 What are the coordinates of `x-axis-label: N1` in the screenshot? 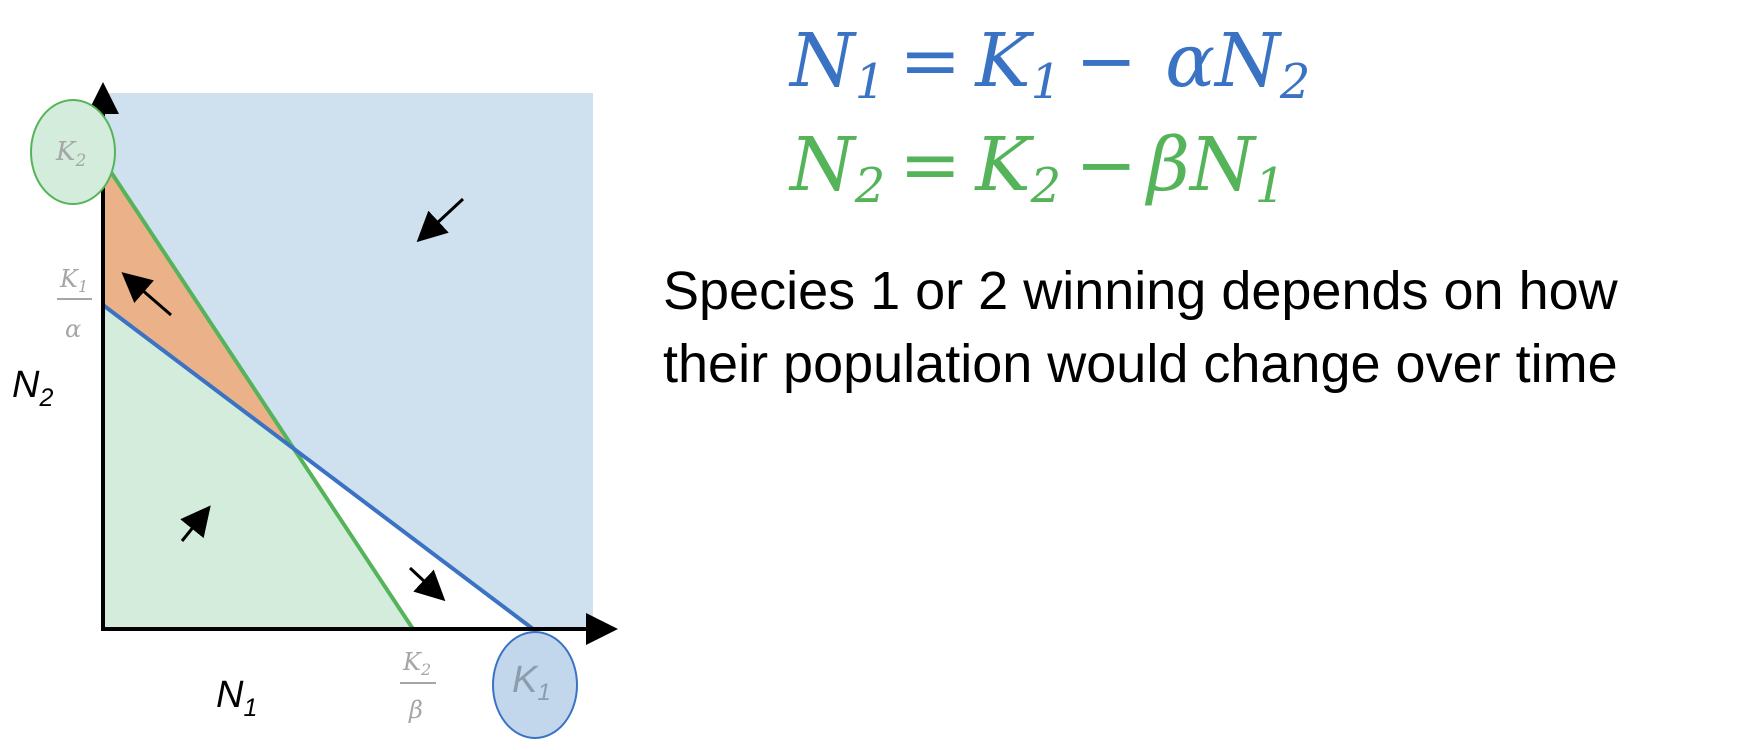 It's located at (236, 698).